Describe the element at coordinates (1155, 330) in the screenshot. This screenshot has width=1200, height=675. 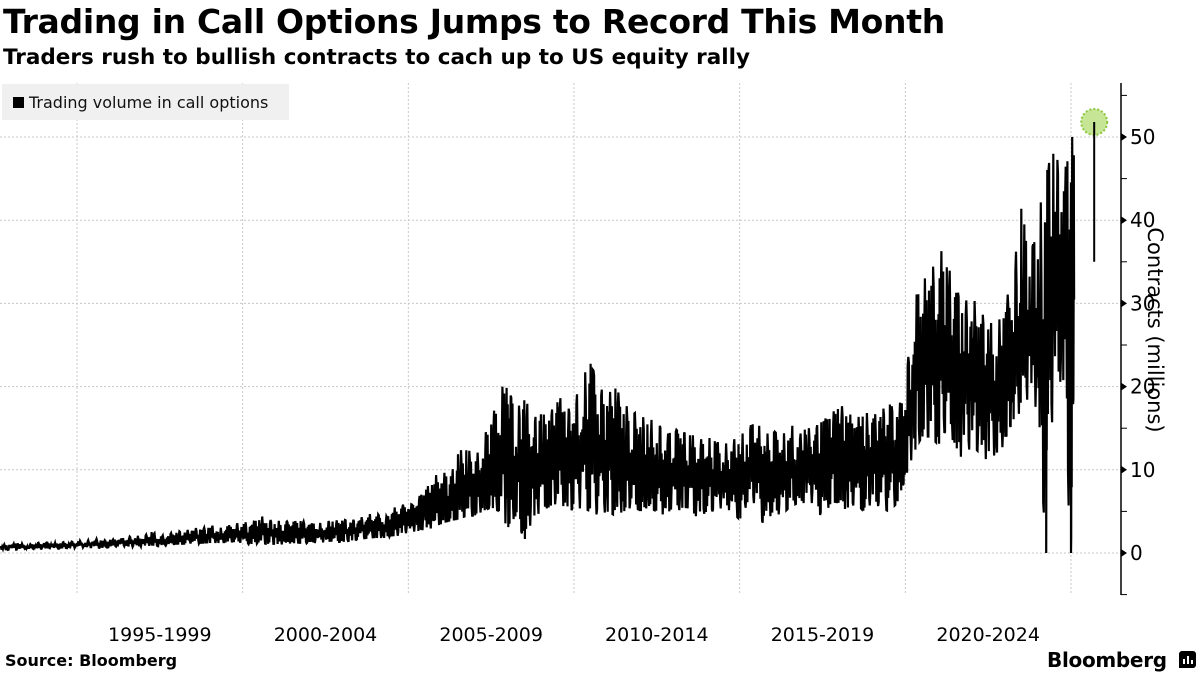
I see `y-axis-title: Contracts (millions)` at that location.